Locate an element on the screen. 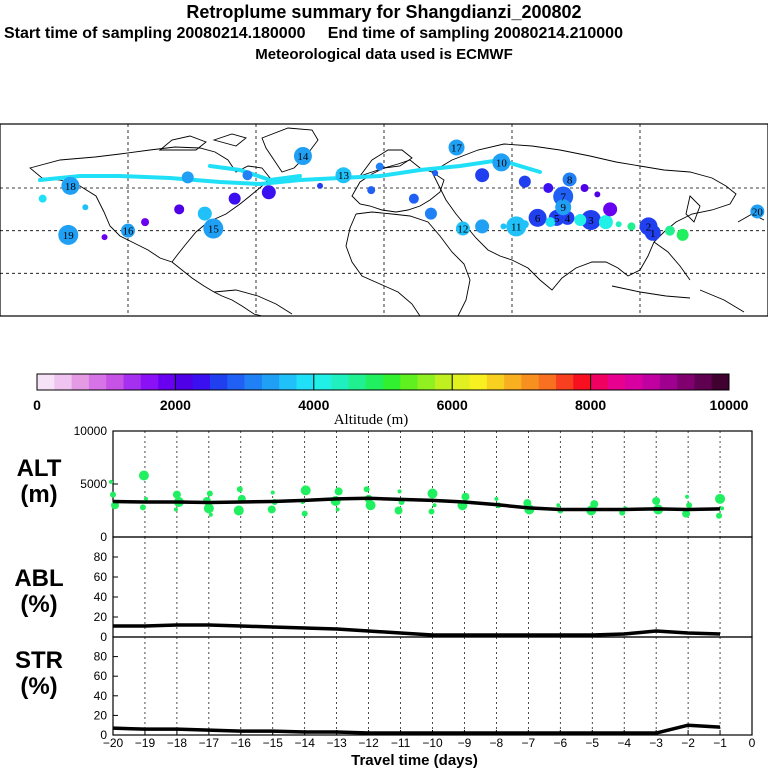 This screenshot has width=768, height=768. x-tick-label: −11 is located at coordinates (401, 743).